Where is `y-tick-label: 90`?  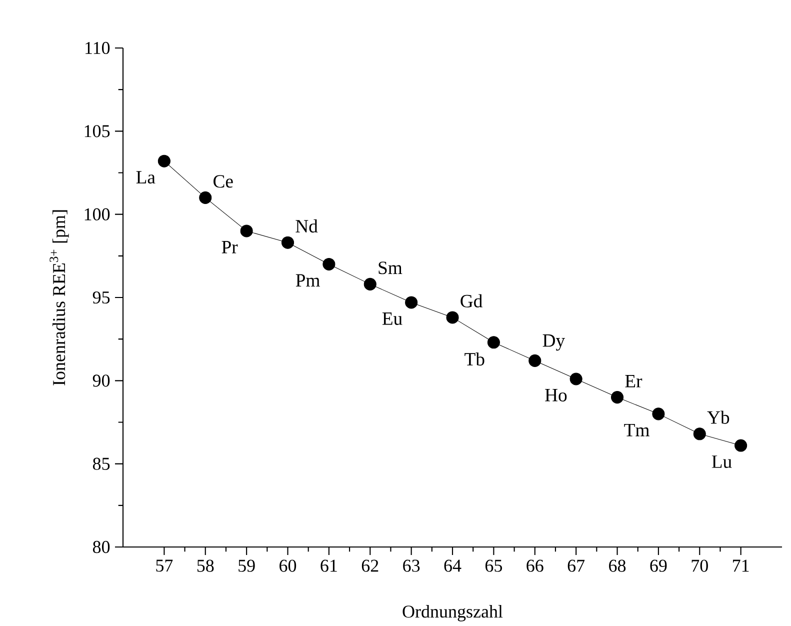
y-tick-label: 90 is located at coordinates (101, 380).